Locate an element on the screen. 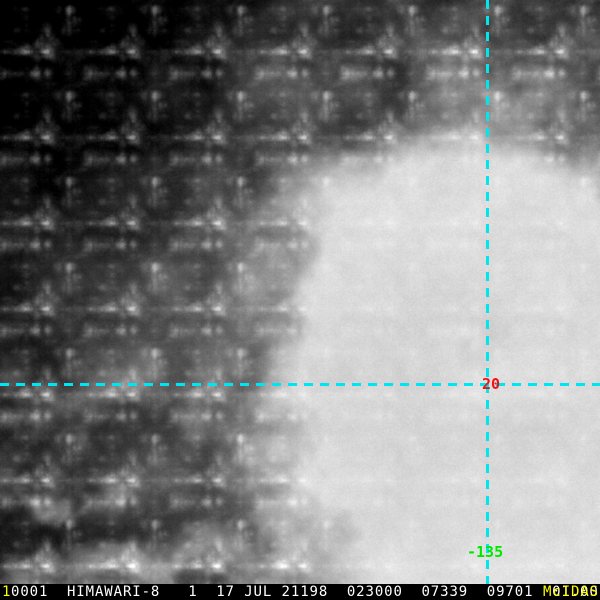  frame-number-label: 1 is located at coordinates (7, 592).